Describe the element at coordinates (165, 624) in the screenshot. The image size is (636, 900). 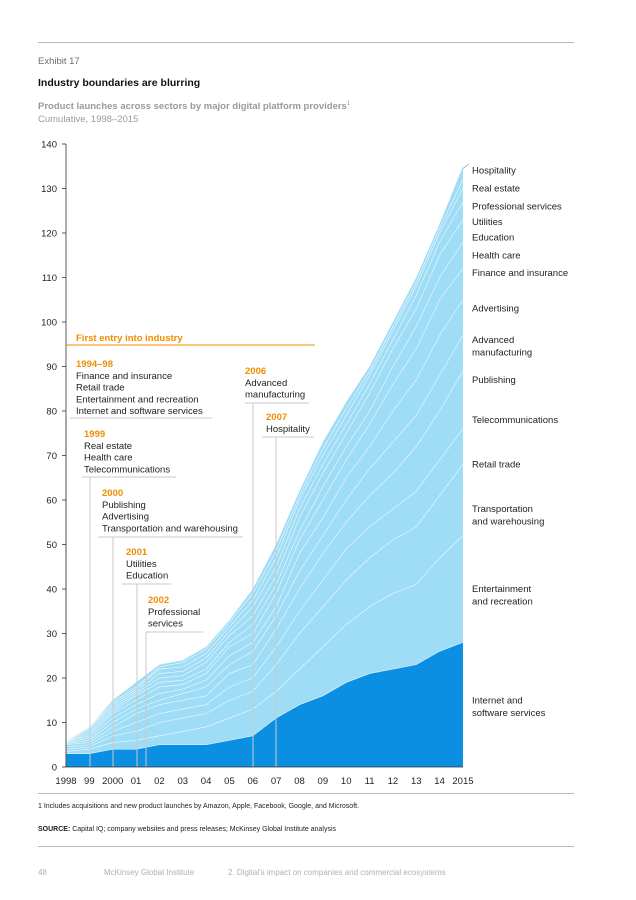
I see `annotation-industry: services` at that location.